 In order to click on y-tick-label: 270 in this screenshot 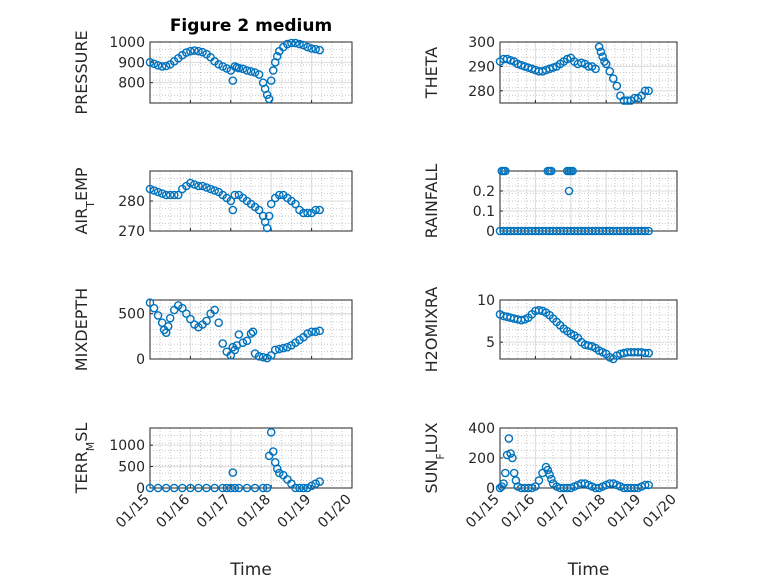, I will do `click(131, 232)`.